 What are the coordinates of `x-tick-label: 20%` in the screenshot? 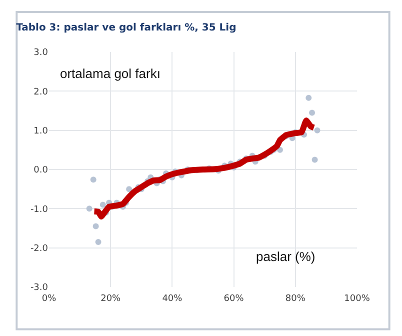 It's located at (111, 299).